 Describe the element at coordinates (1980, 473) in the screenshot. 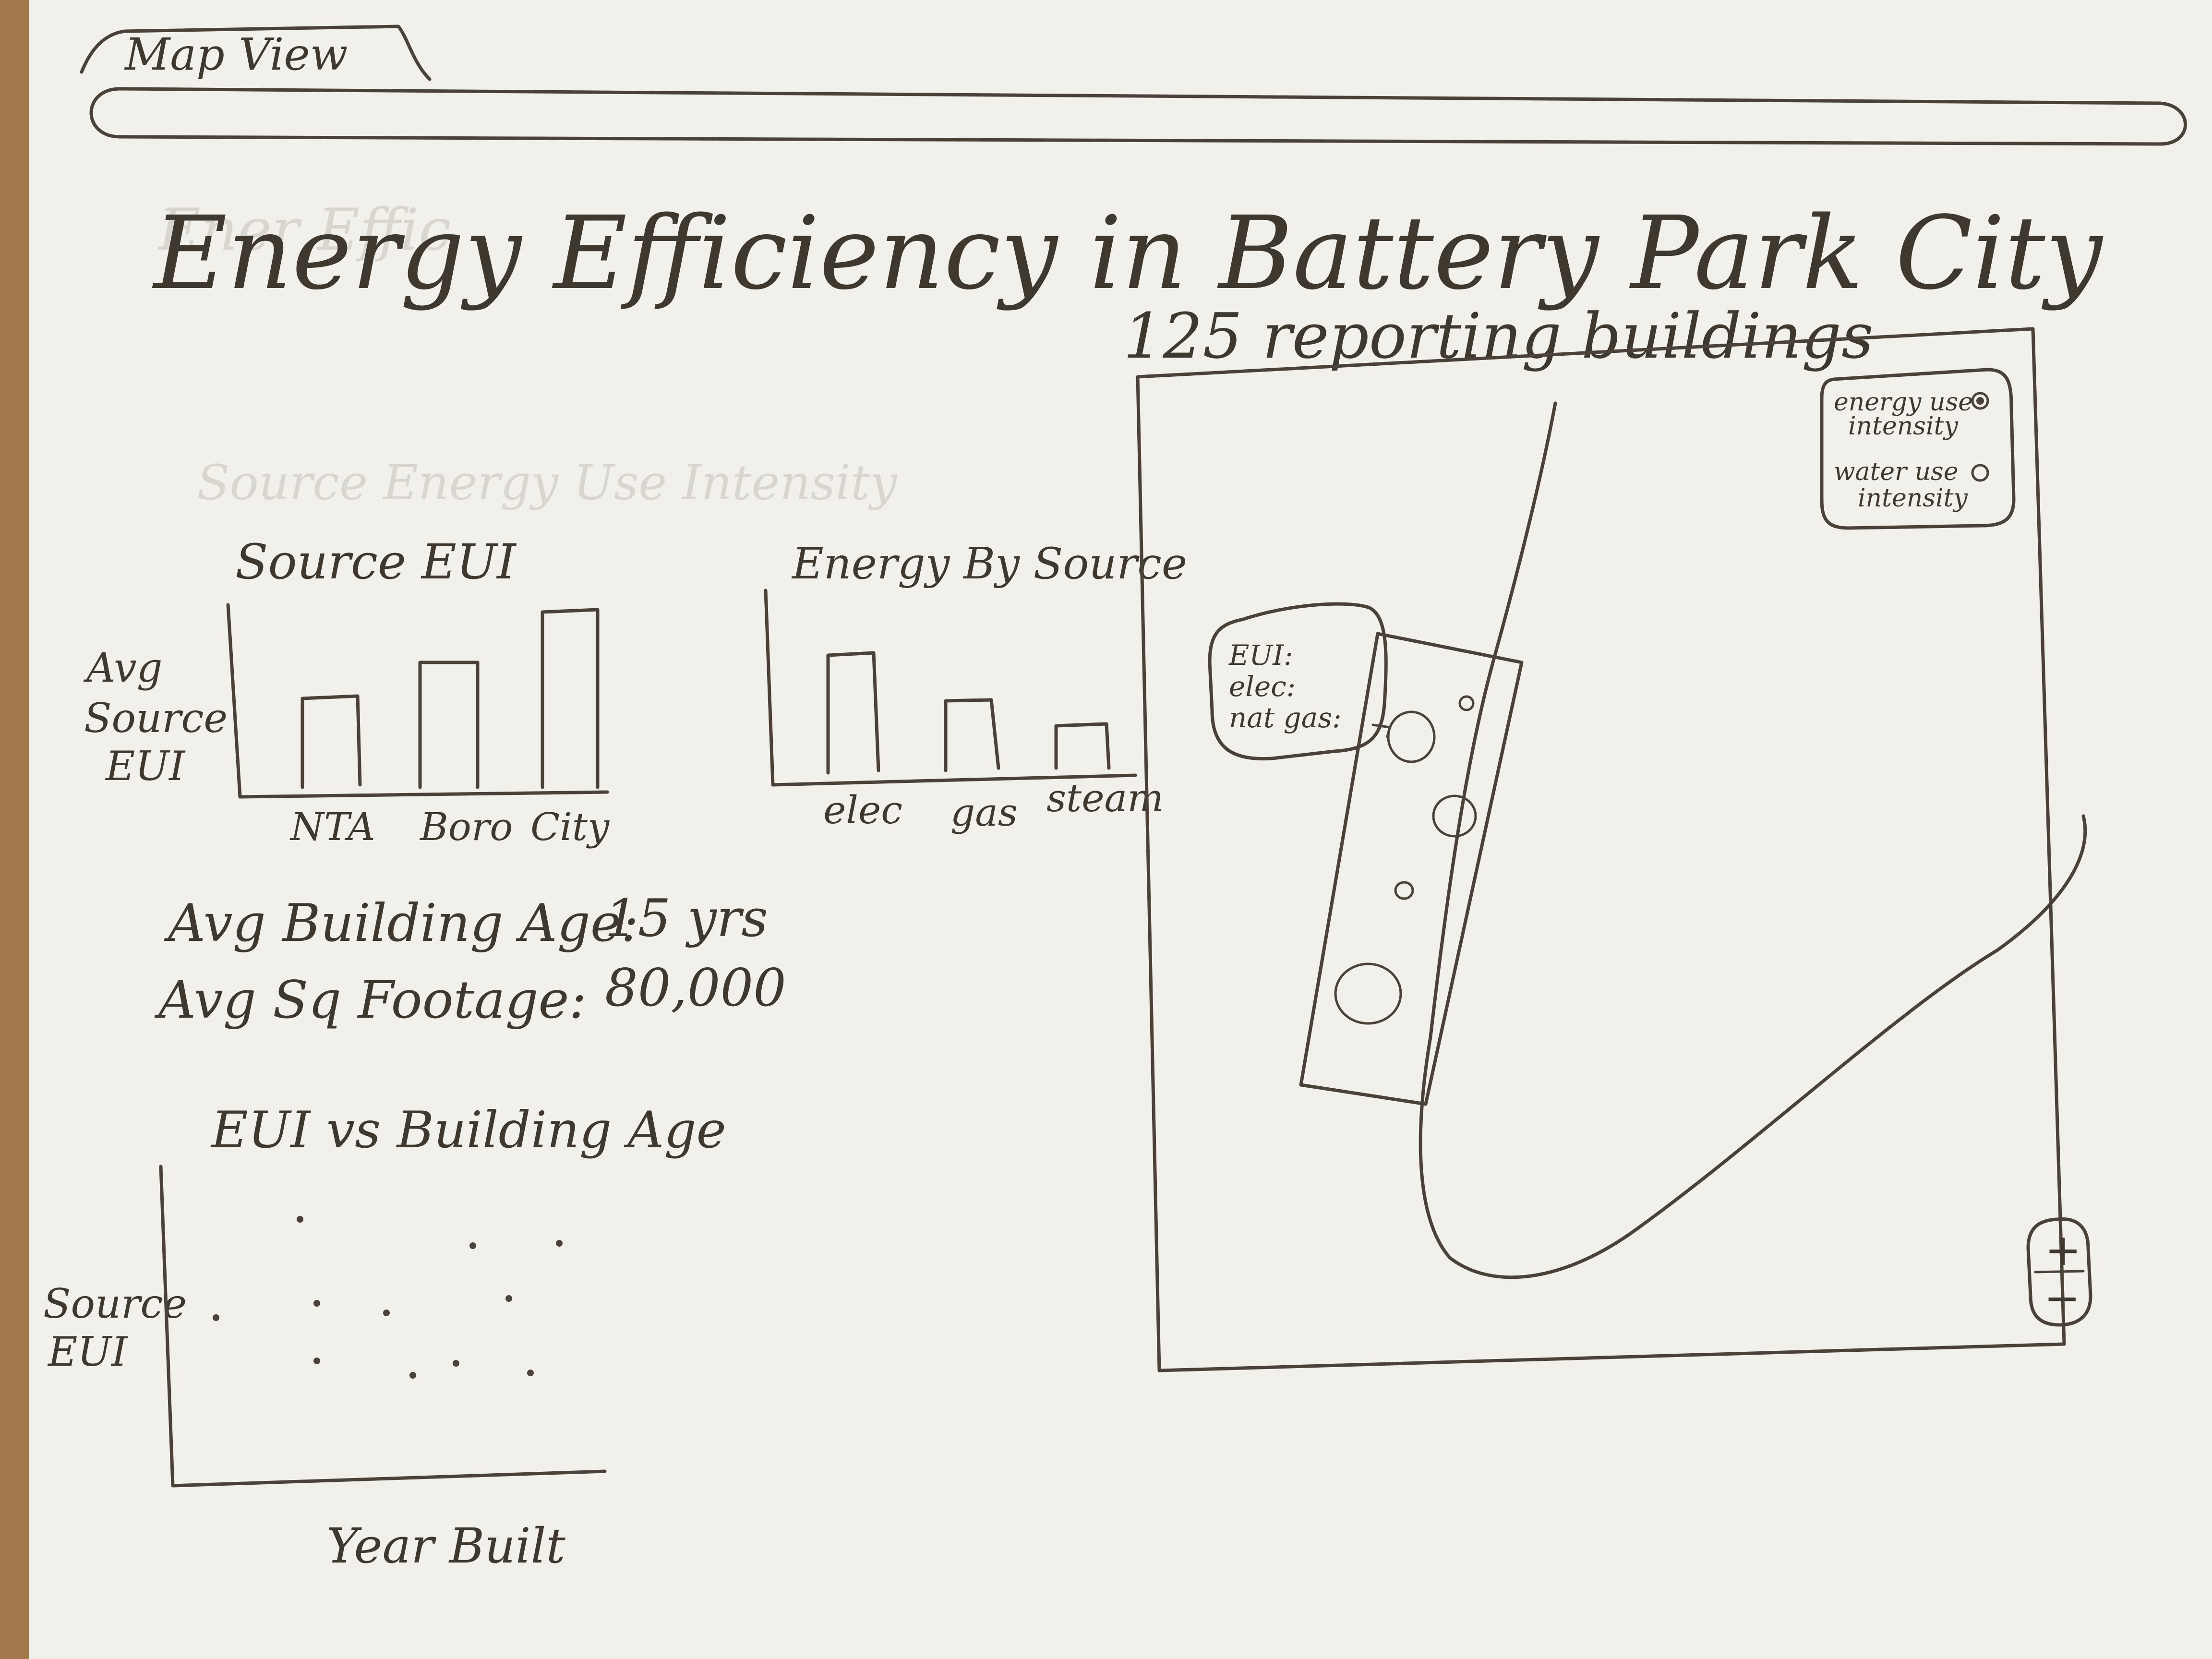

I see `radio-water-use-intensity` at that location.